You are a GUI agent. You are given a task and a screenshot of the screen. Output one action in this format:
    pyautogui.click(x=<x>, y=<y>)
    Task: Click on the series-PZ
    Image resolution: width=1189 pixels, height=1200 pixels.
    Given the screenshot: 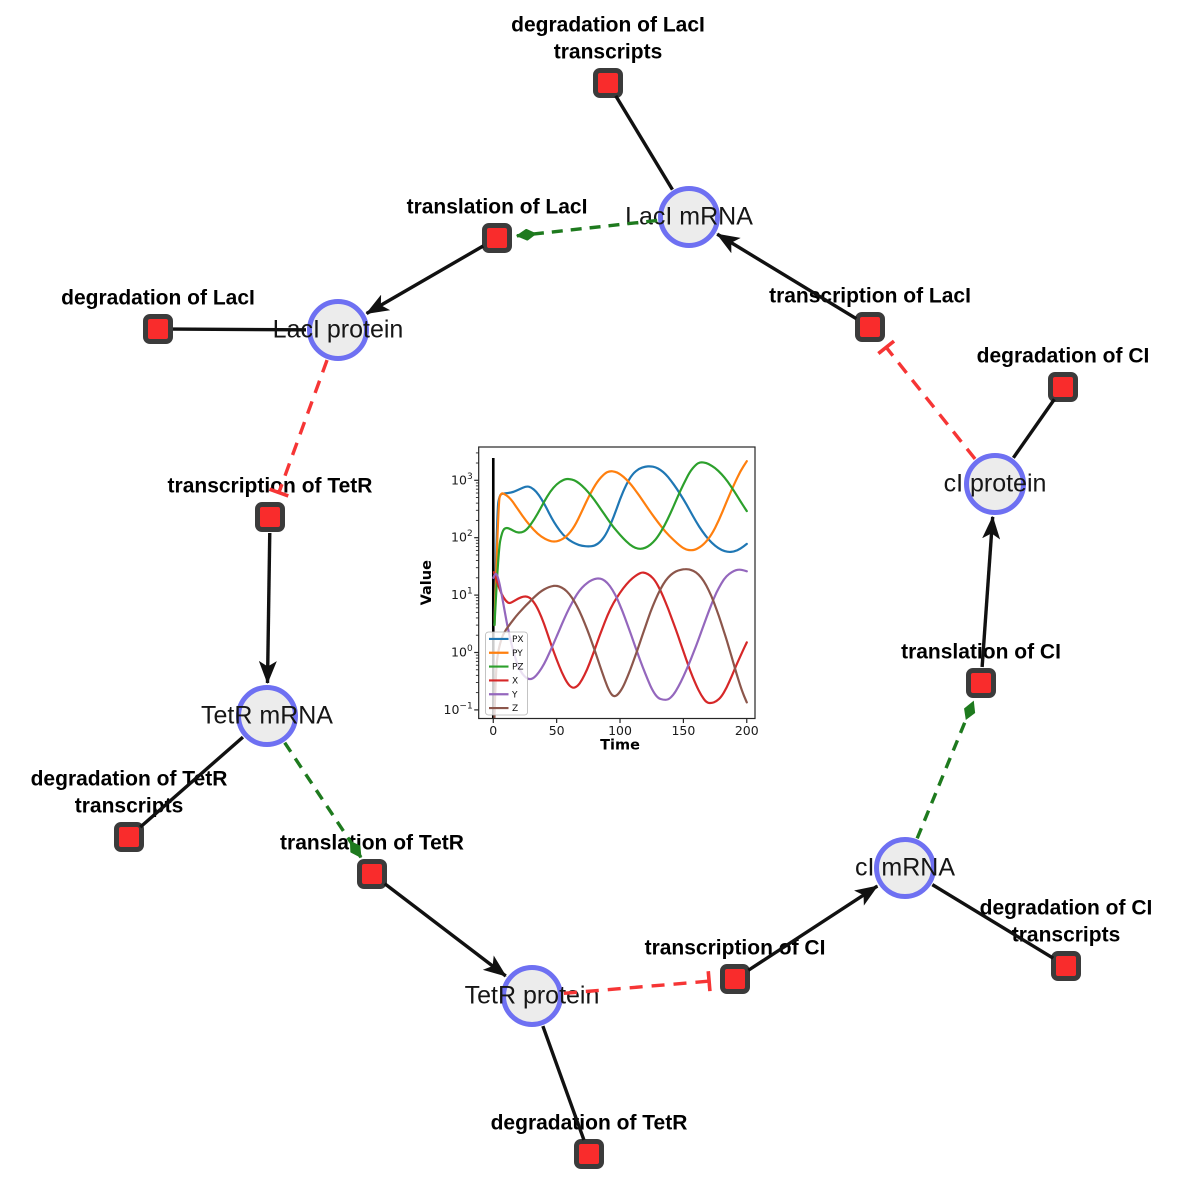 What is the action you would take?
    pyautogui.click(x=620, y=544)
    